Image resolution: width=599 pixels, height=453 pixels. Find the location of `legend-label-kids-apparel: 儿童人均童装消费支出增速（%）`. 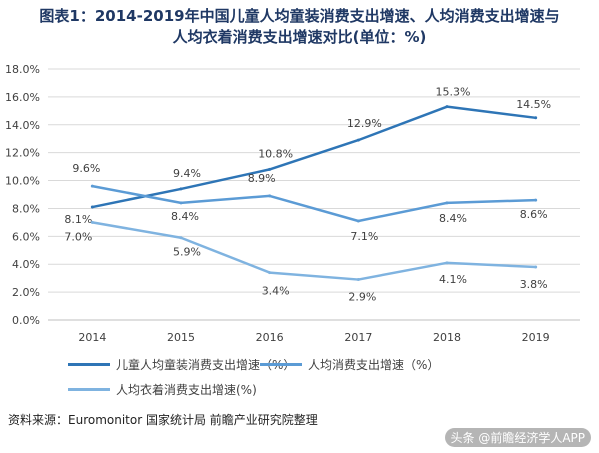

legend-label-kids-apparel: 儿童人均童装消费支出增速（%） is located at coordinates (206, 365).